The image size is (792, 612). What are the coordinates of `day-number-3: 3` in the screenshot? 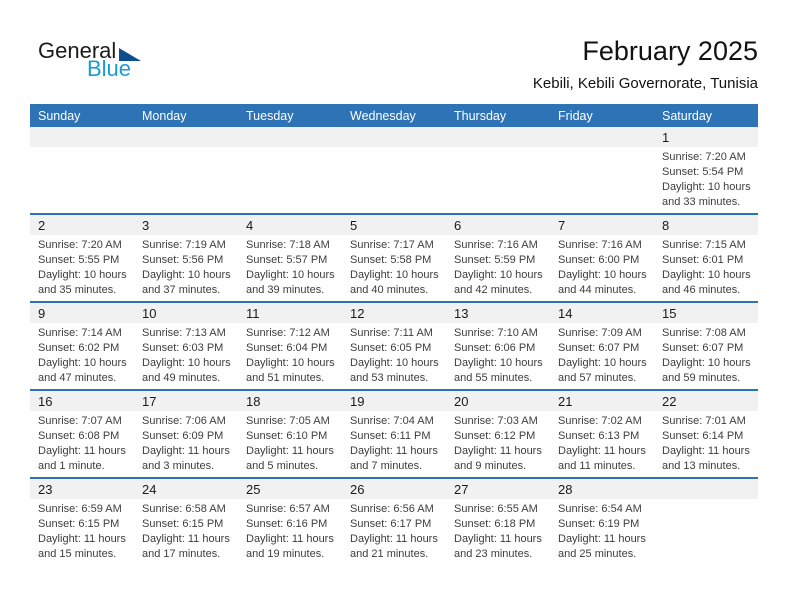 It's located at (146, 225).